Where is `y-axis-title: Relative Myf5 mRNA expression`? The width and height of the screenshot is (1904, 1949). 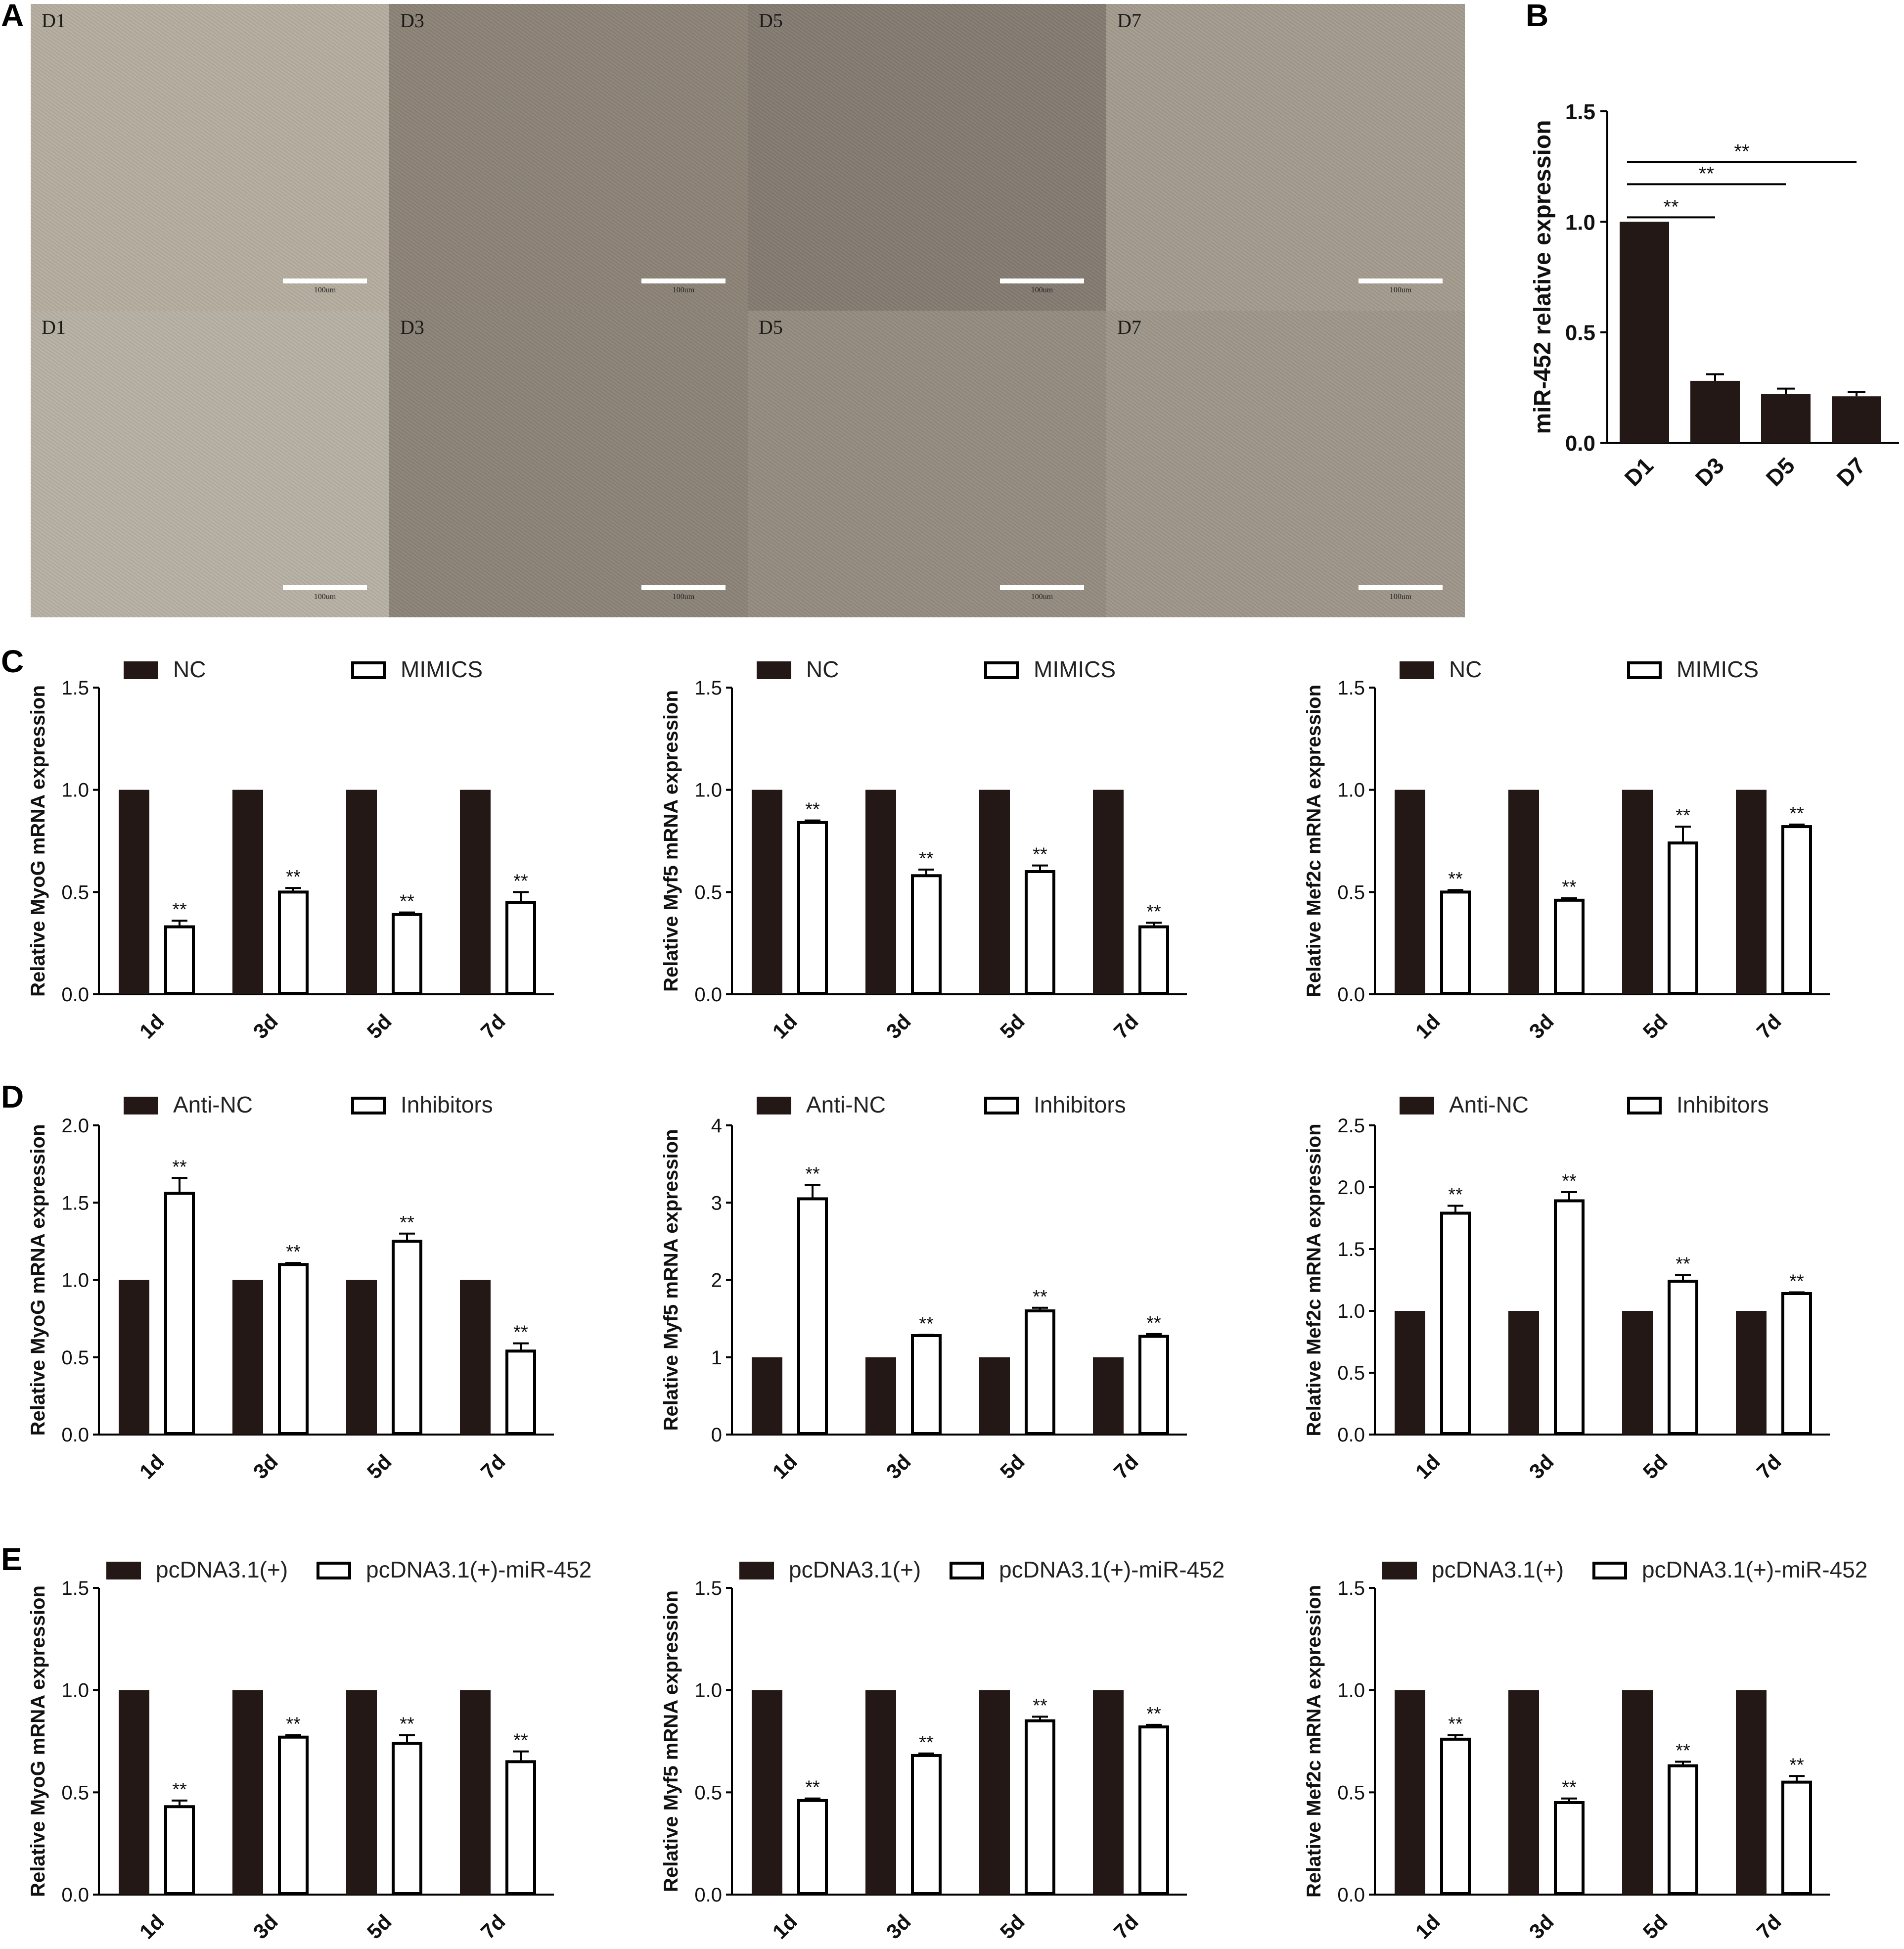 y-axis-title: Relative Myf5 mRNA expression is located at coordinates (671, 1741).